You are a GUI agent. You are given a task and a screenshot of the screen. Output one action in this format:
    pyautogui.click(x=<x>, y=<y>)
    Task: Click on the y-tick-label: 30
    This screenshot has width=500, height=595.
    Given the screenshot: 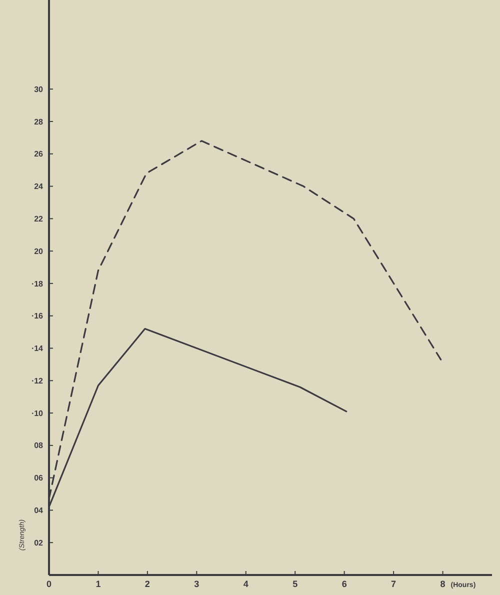 What is the action you would take?
    pyautogui.click(x=39, y=89)
    